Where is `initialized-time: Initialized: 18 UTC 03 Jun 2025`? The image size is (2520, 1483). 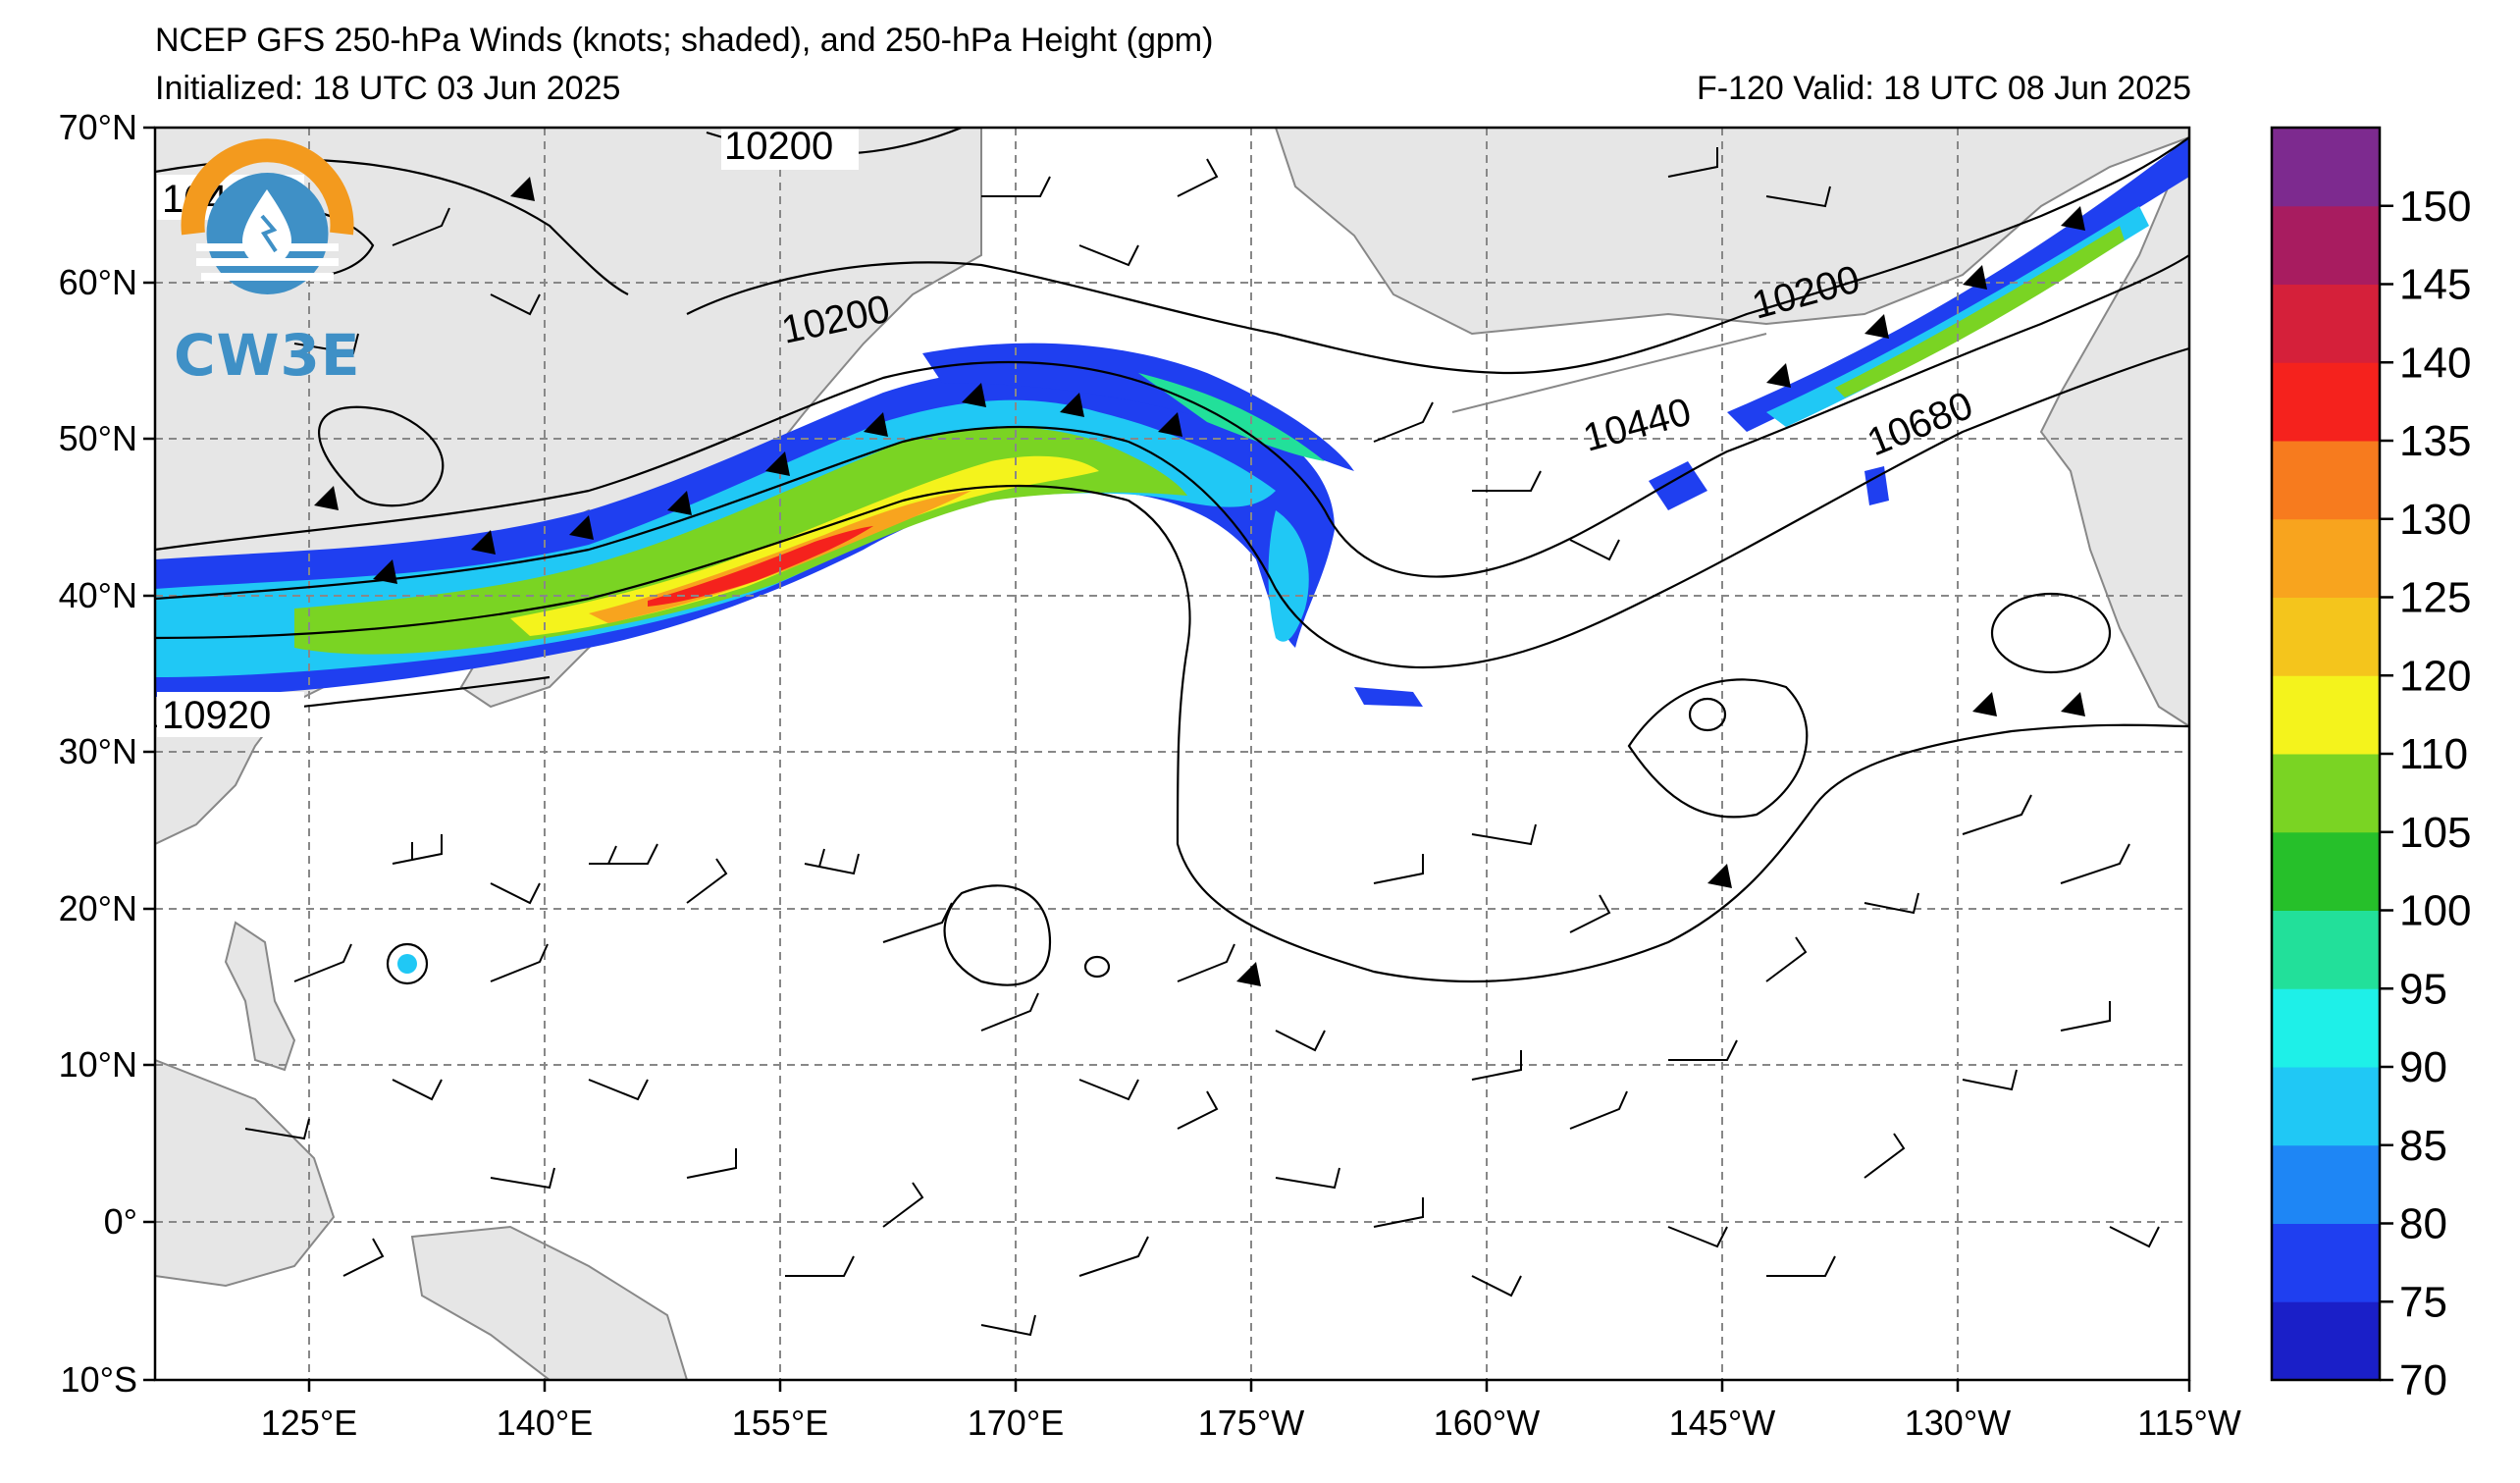 initialized-time: Initialized: 18 UTC 03 Jun 2025 is located at coordinates (388, 89).